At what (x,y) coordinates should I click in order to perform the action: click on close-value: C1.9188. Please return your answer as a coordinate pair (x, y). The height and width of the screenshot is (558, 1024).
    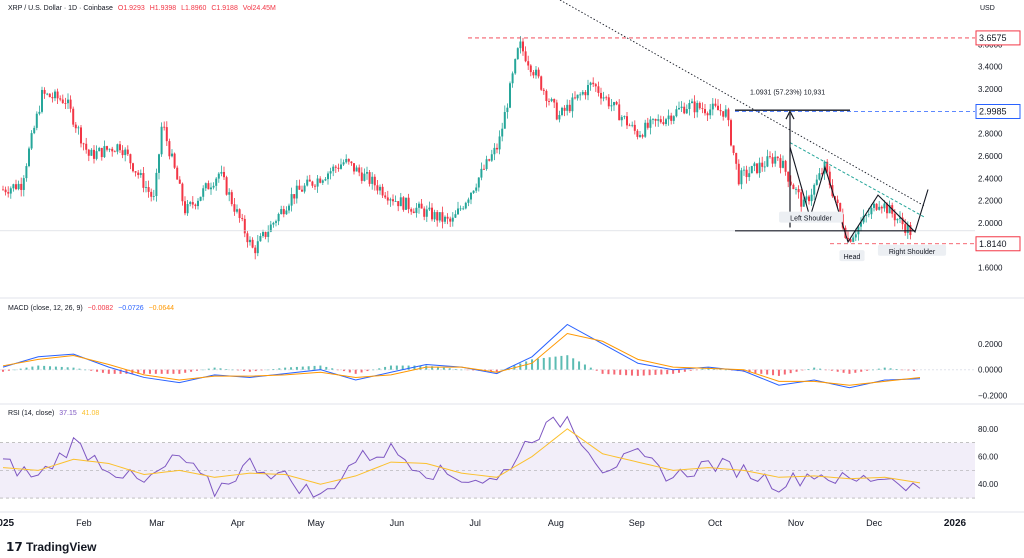
    Looking at the image, I should click on (224, 8).